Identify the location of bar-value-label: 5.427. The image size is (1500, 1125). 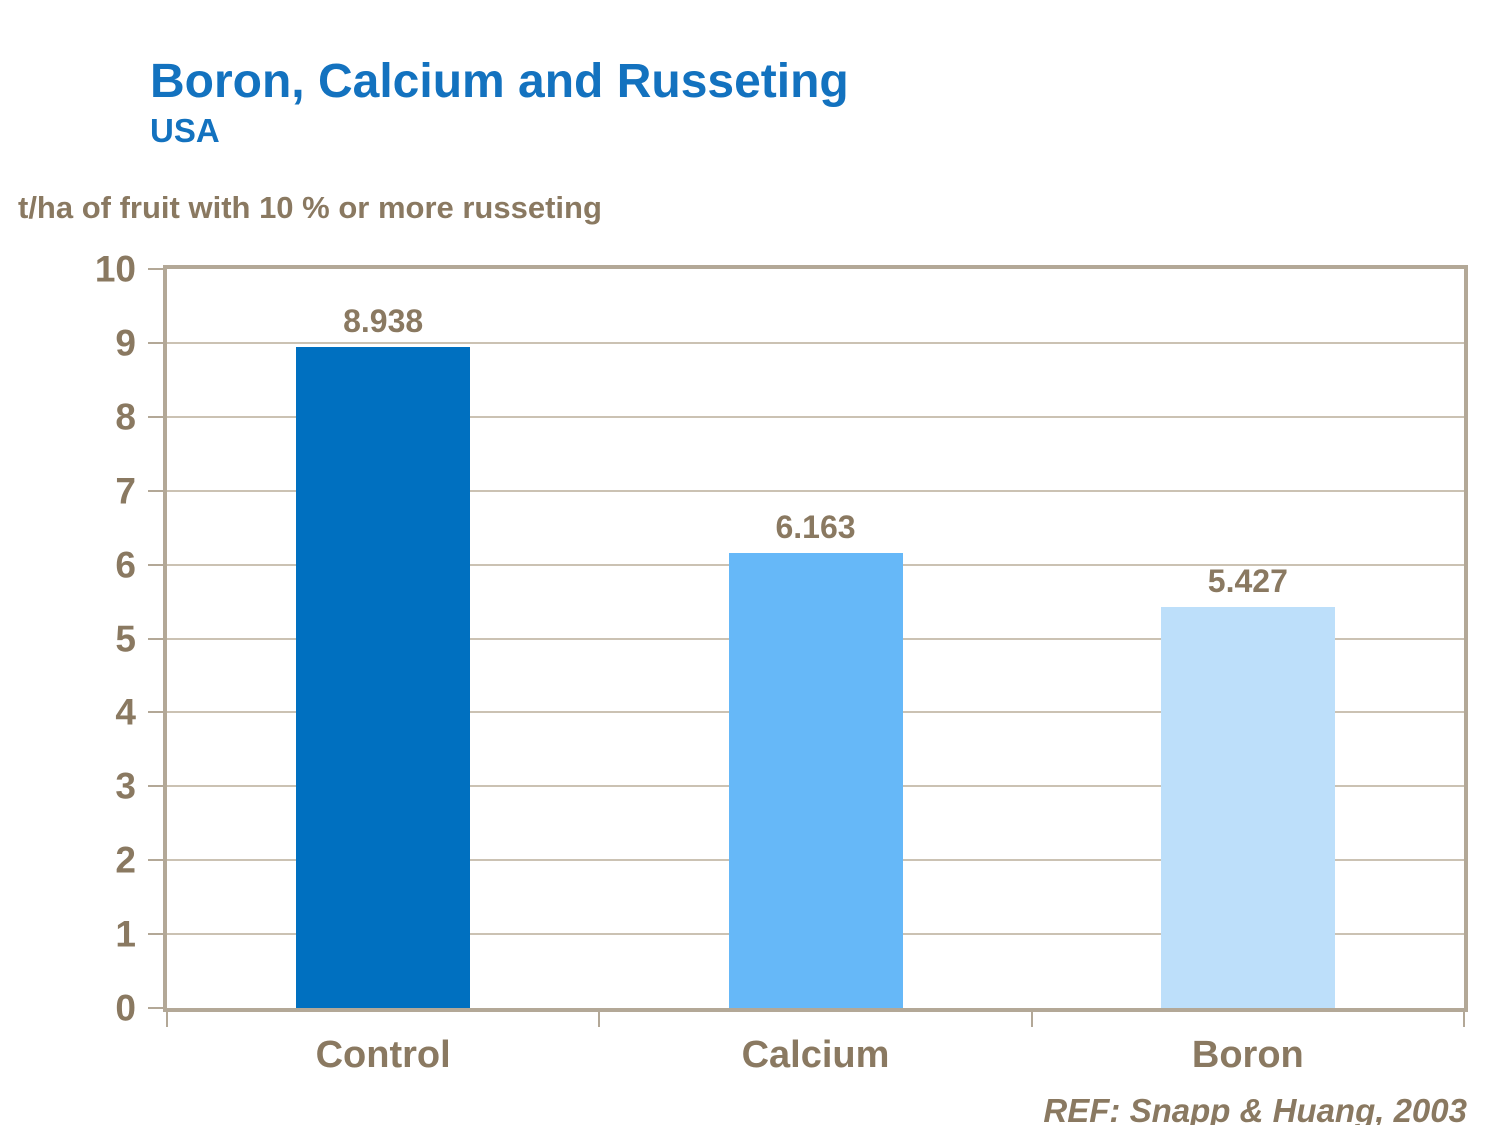
(1247, 580).